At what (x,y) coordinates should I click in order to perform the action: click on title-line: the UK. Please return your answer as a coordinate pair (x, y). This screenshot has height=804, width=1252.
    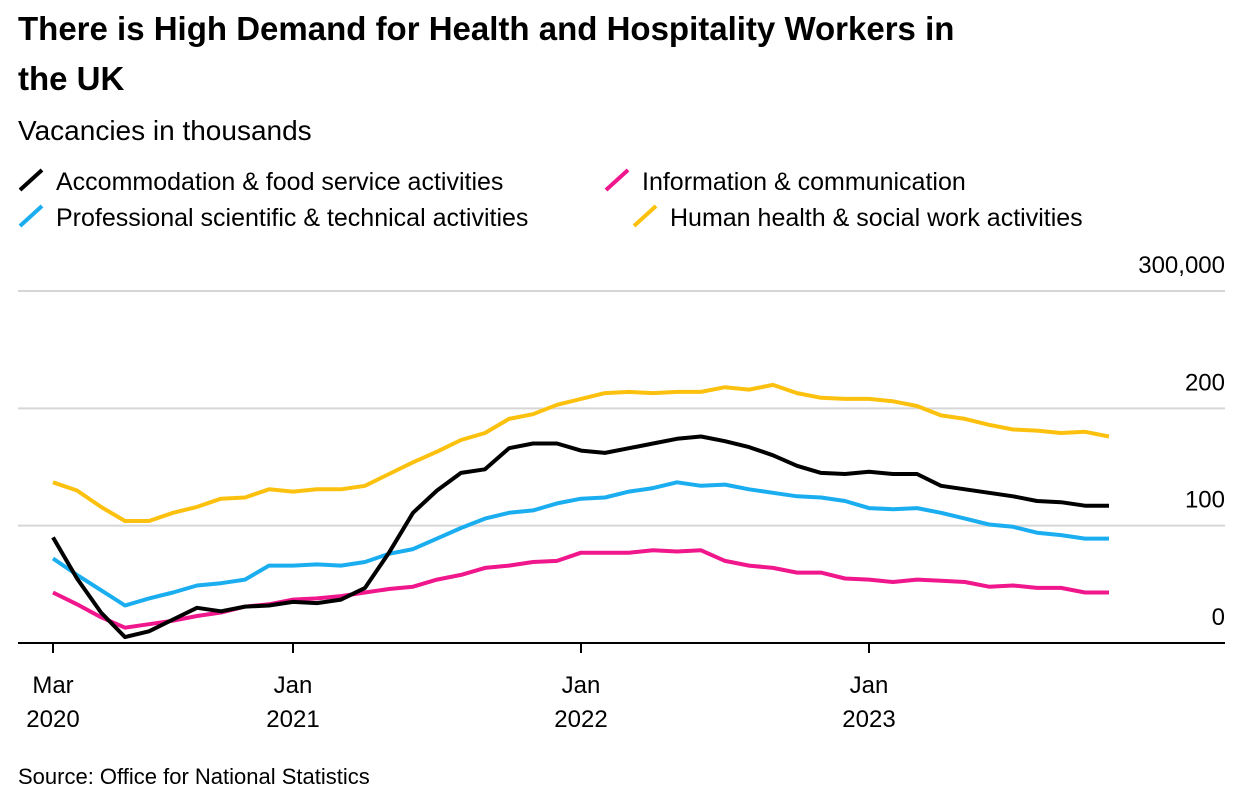
    Looking at the image, I should click on (71, 78).